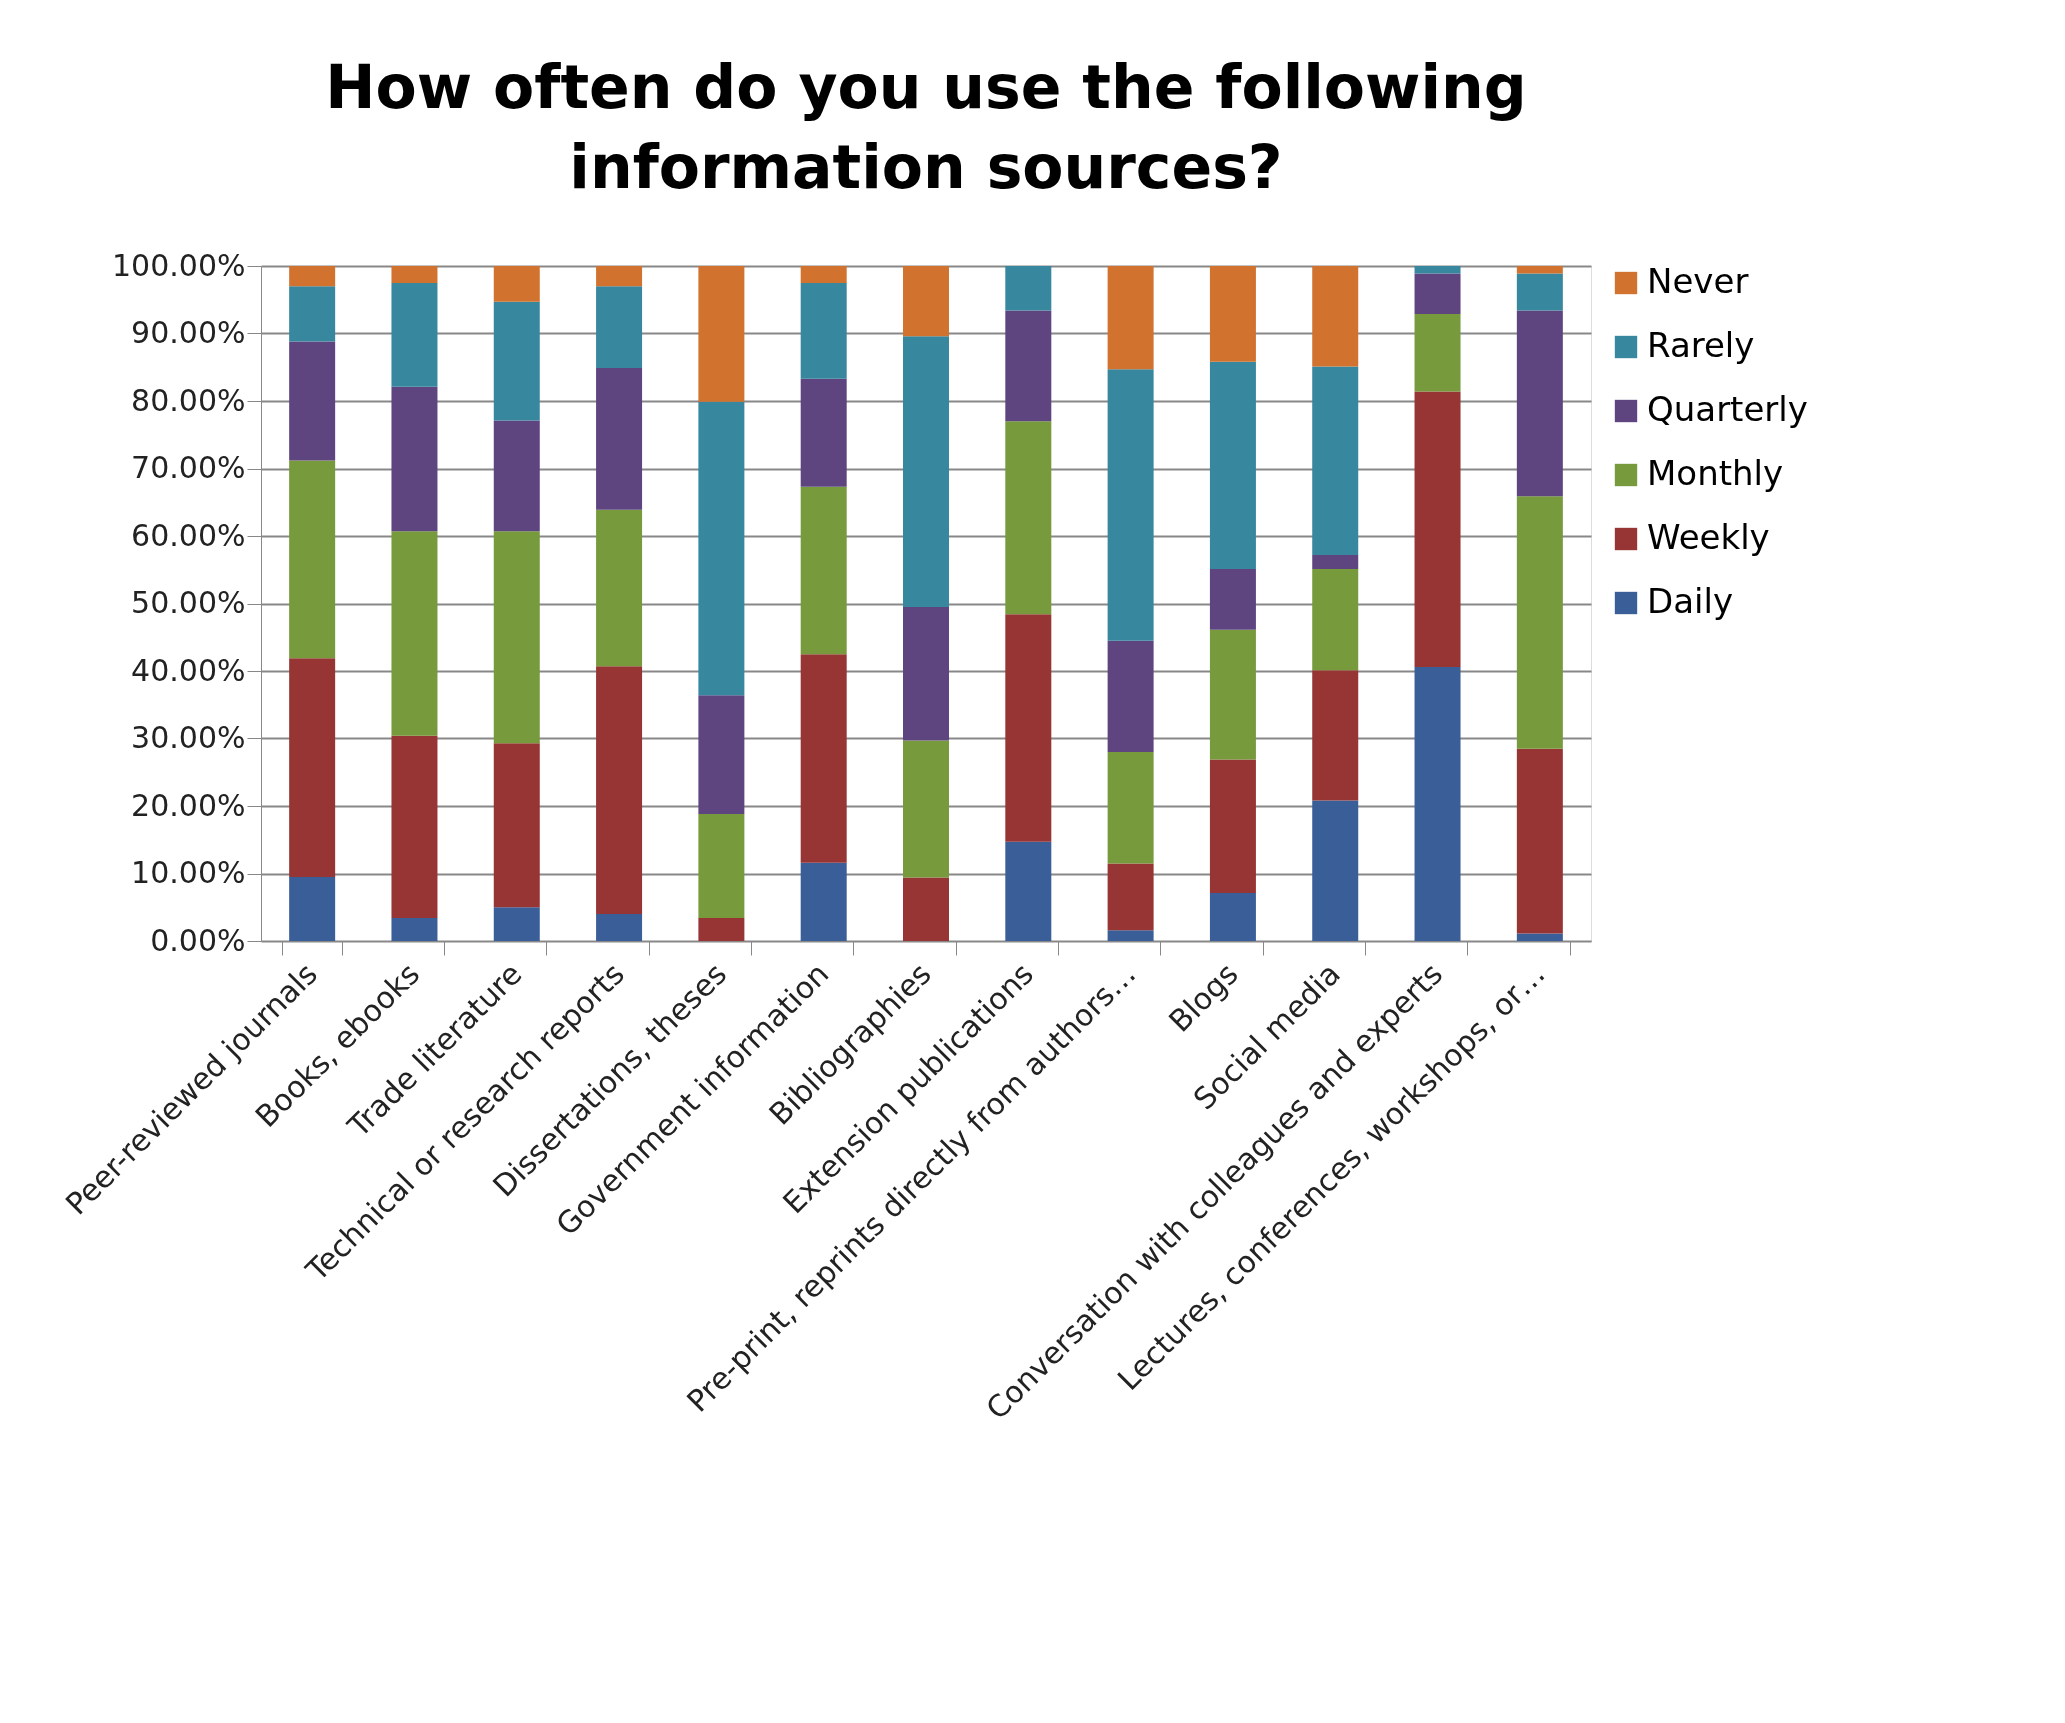 The width and height of the screenshot is (2065, 1723). What do you see at coordinates (188, 602) in the screenshot?
I see `y-tick-label: 50.00%` at bounding box center [188, 602].